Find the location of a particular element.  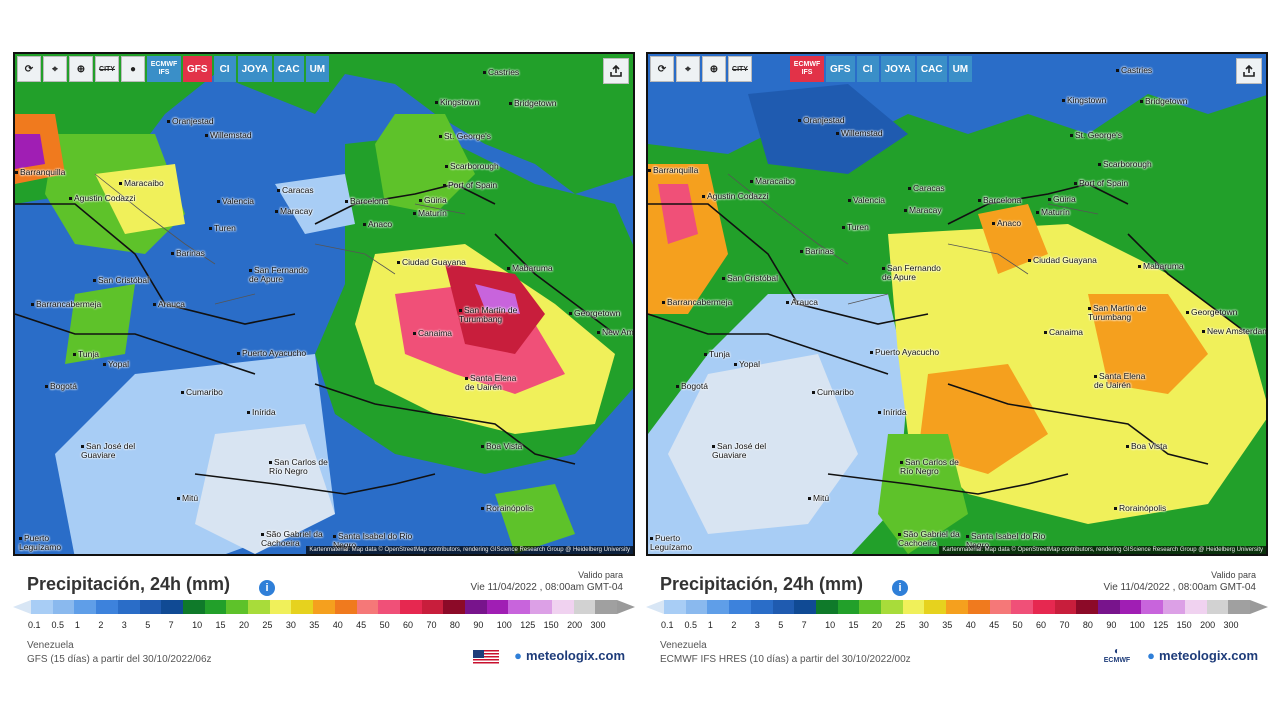

scale-tick-label: 45 is located at coordinates (361, 625).